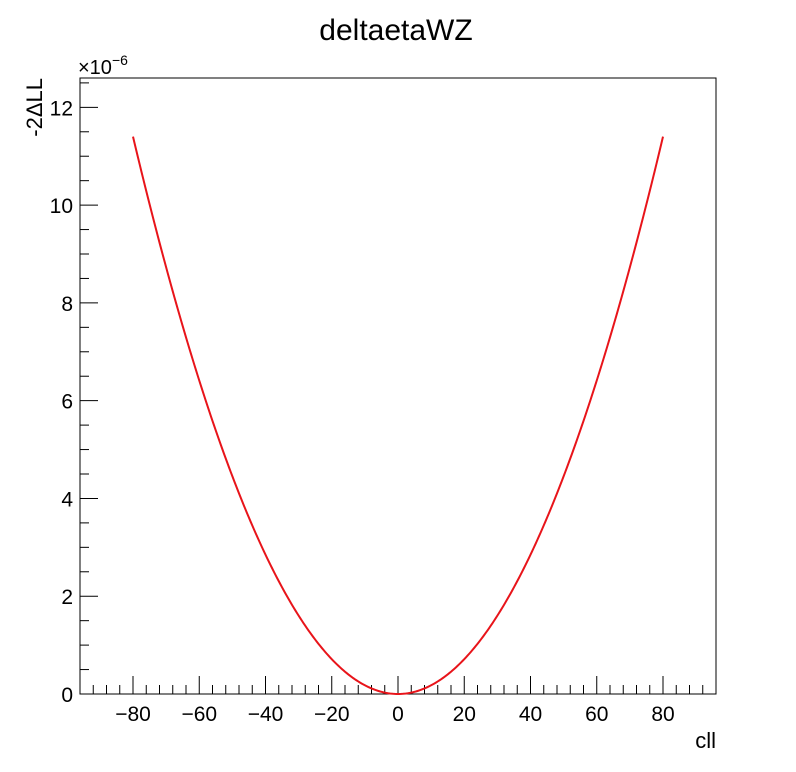  What do you see at coordinates (596, 714) in the screenshot?
I see `x-tick-label: 60` at bounding box center [596, 714].